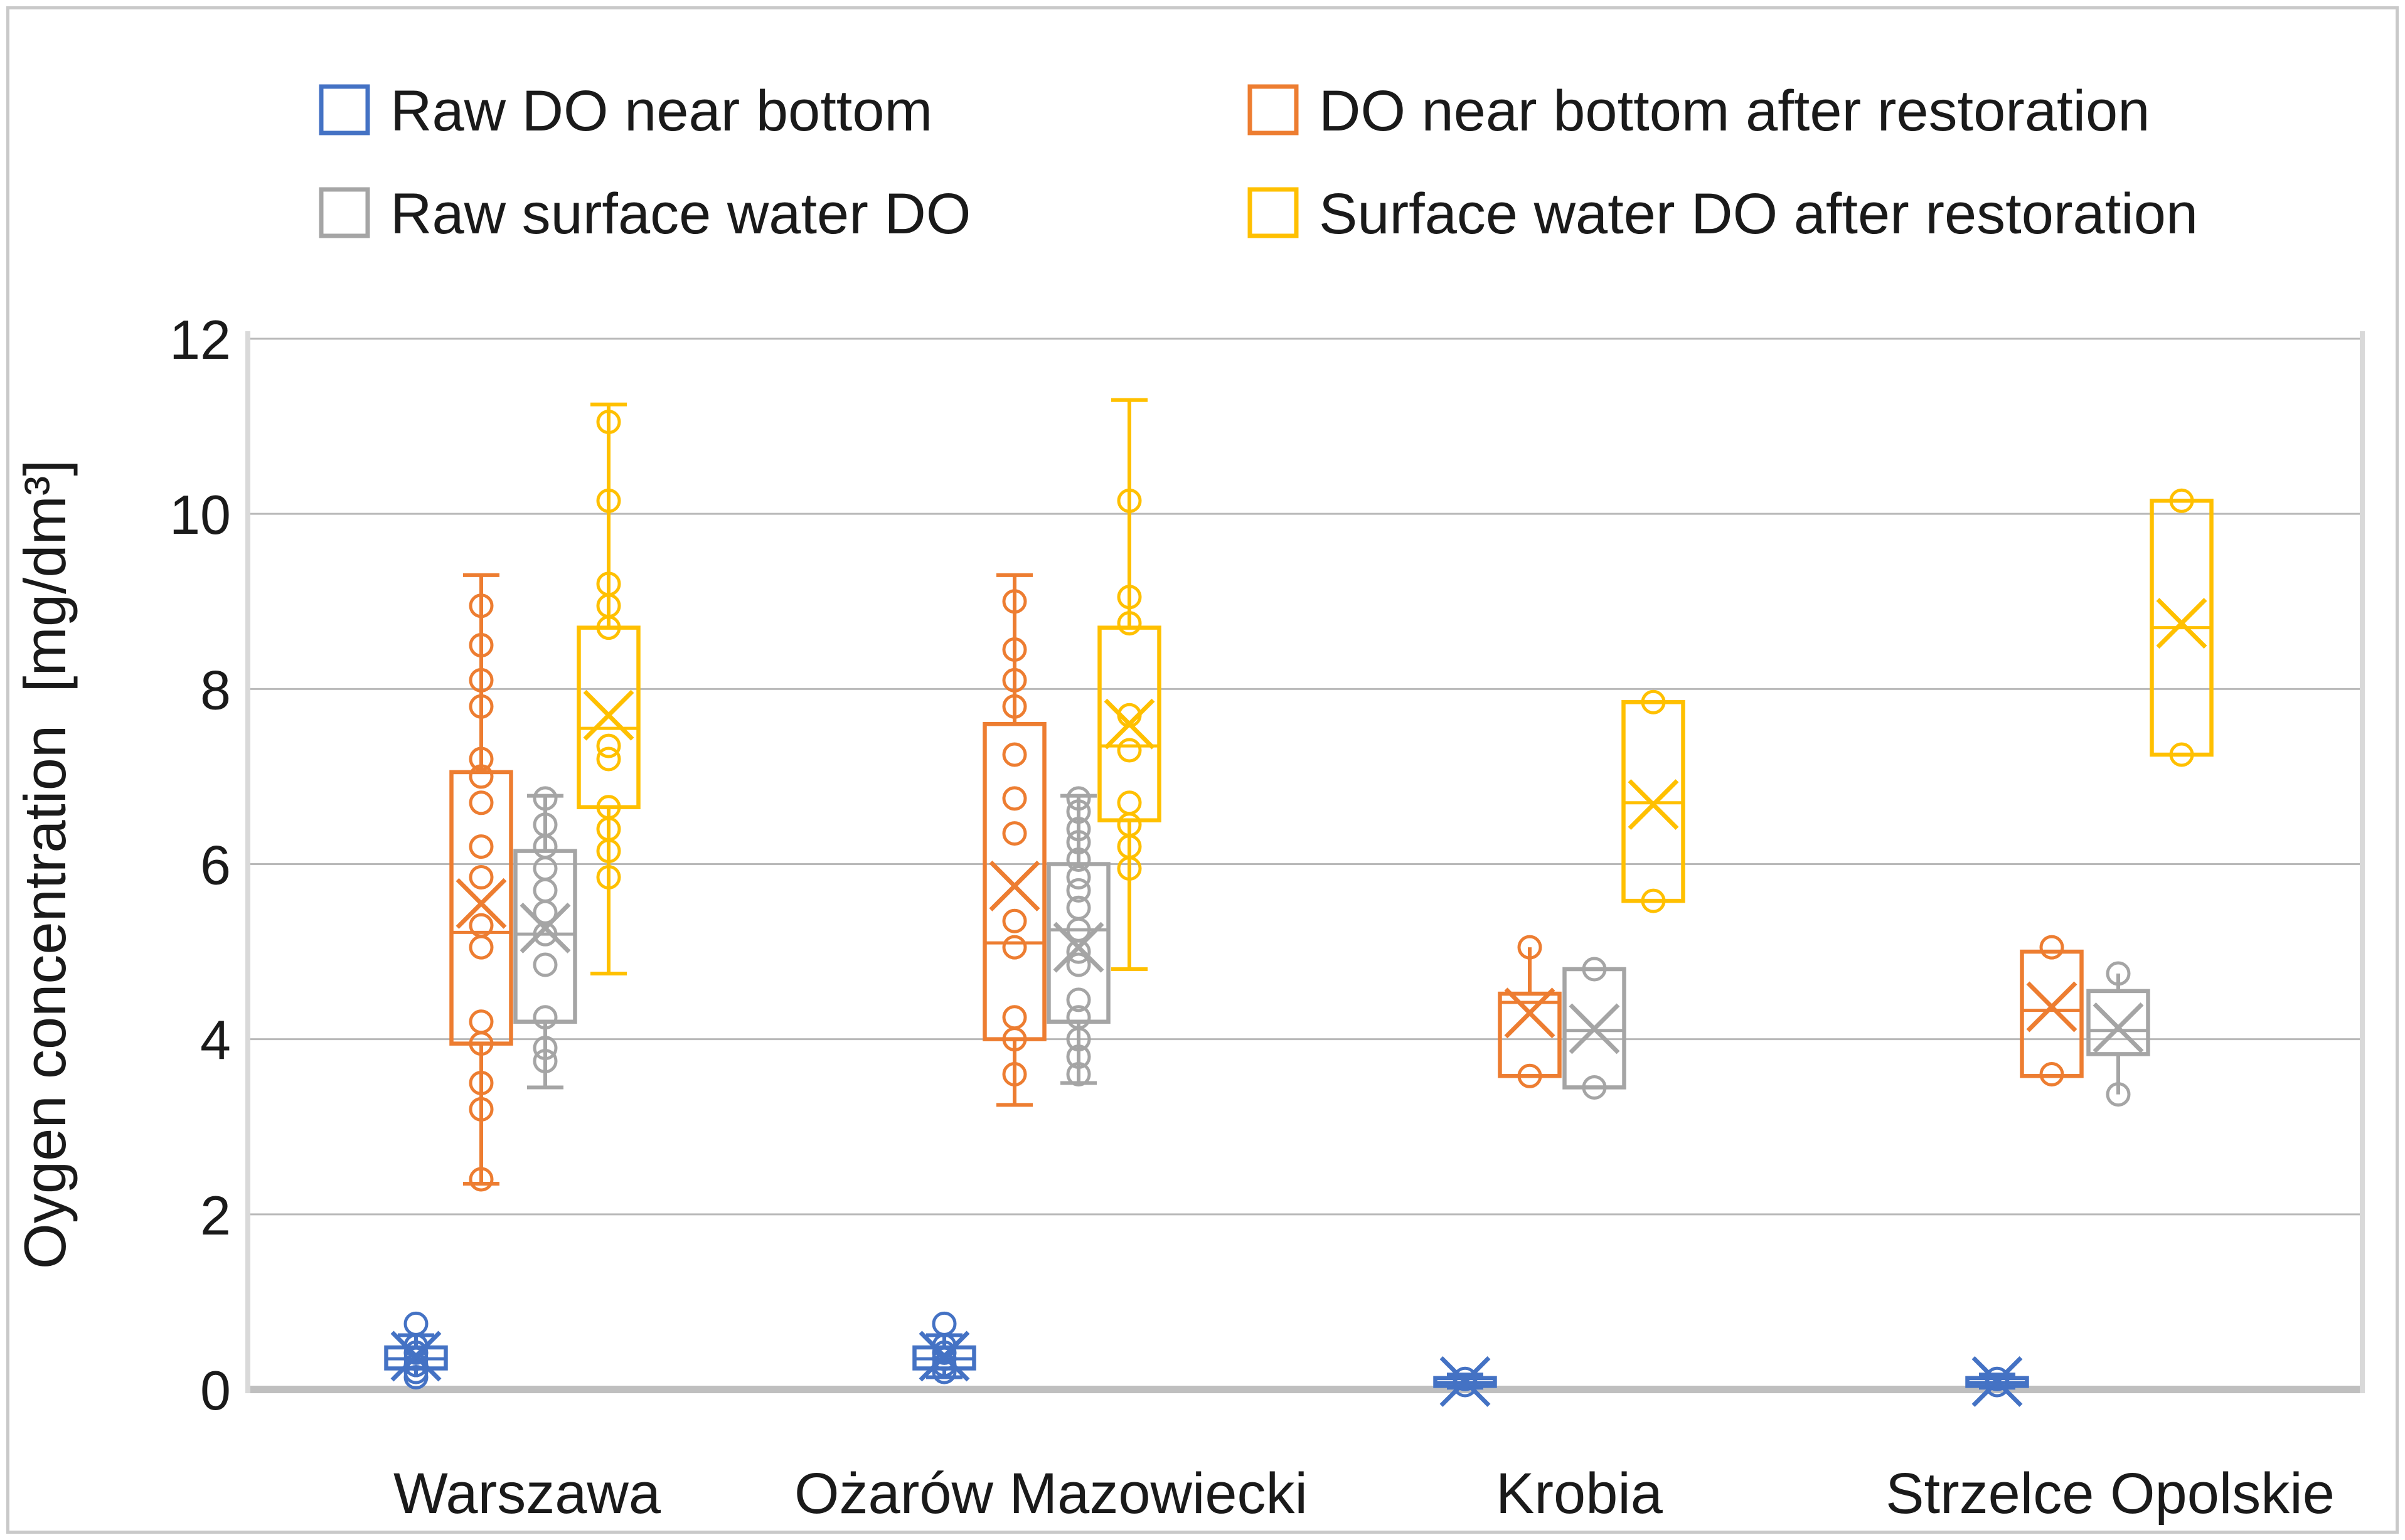 This screenshot has width=2405, height=1540. Describe the element at coordinates (45, 864) in the screenshot. I see `y-axis-title: Oygen concentration [mg/dm³]` at that location.